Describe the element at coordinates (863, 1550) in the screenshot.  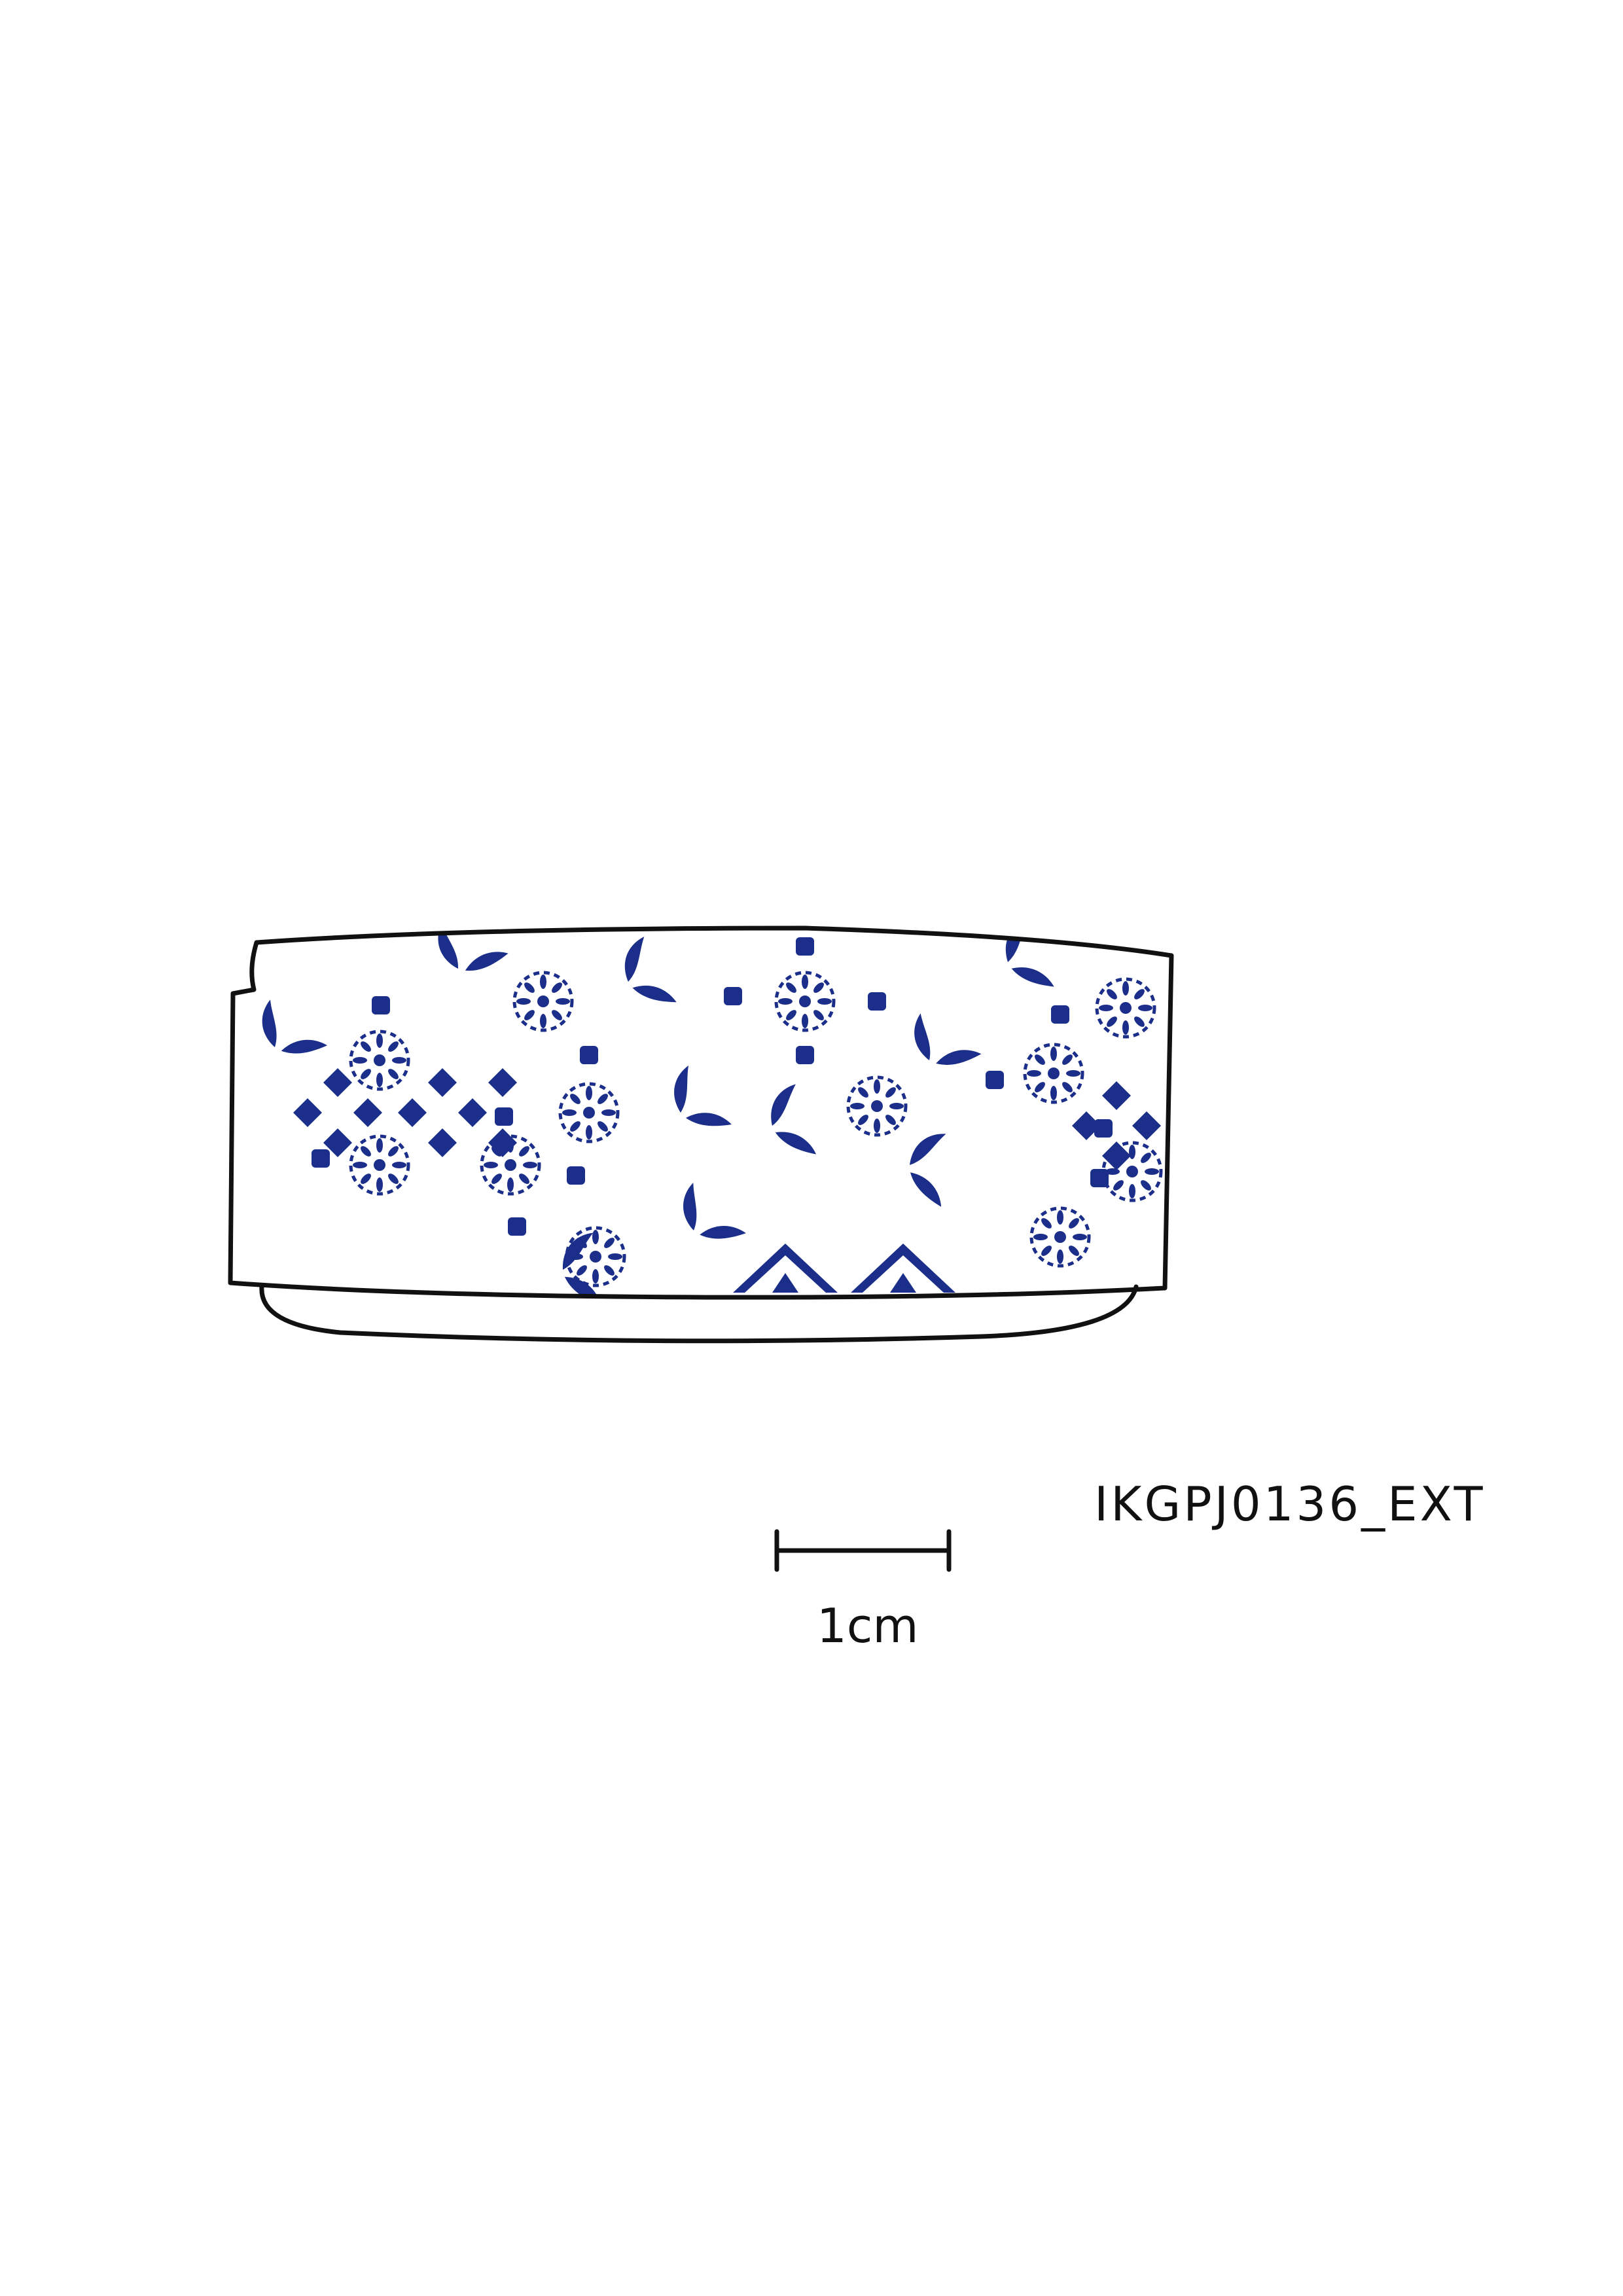
I see `scale-bar` at that location.